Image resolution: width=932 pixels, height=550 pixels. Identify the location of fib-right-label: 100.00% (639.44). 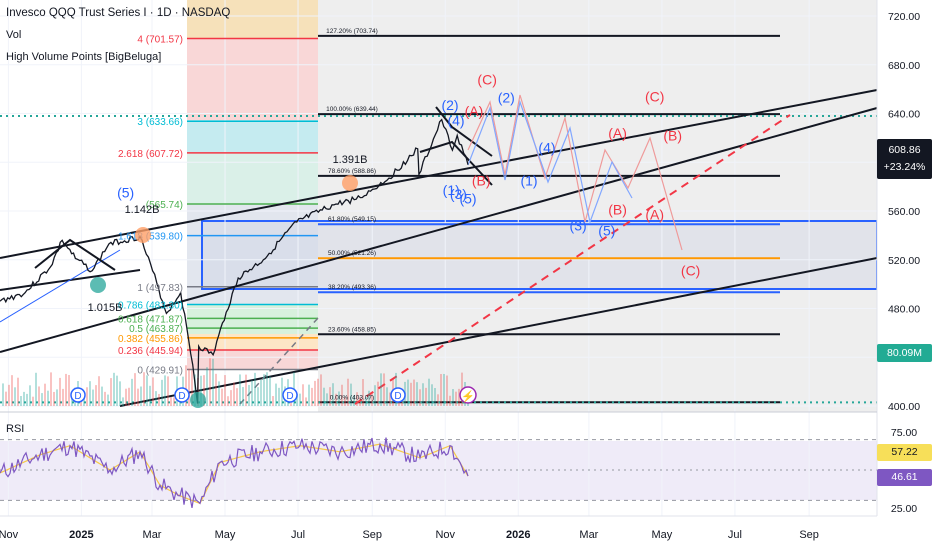
(352, 109).